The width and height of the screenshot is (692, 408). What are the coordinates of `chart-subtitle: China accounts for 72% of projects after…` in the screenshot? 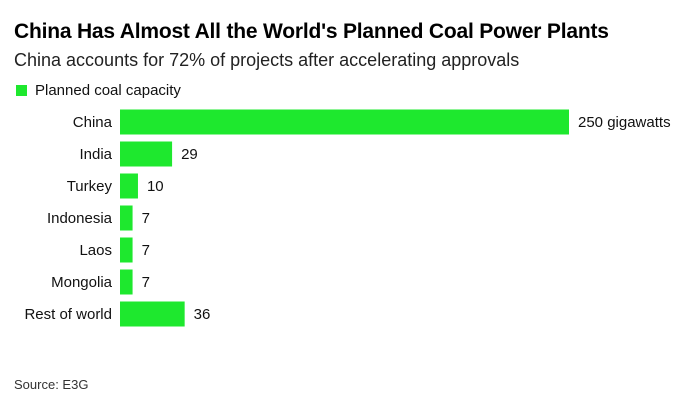 It's located at (267, 60).